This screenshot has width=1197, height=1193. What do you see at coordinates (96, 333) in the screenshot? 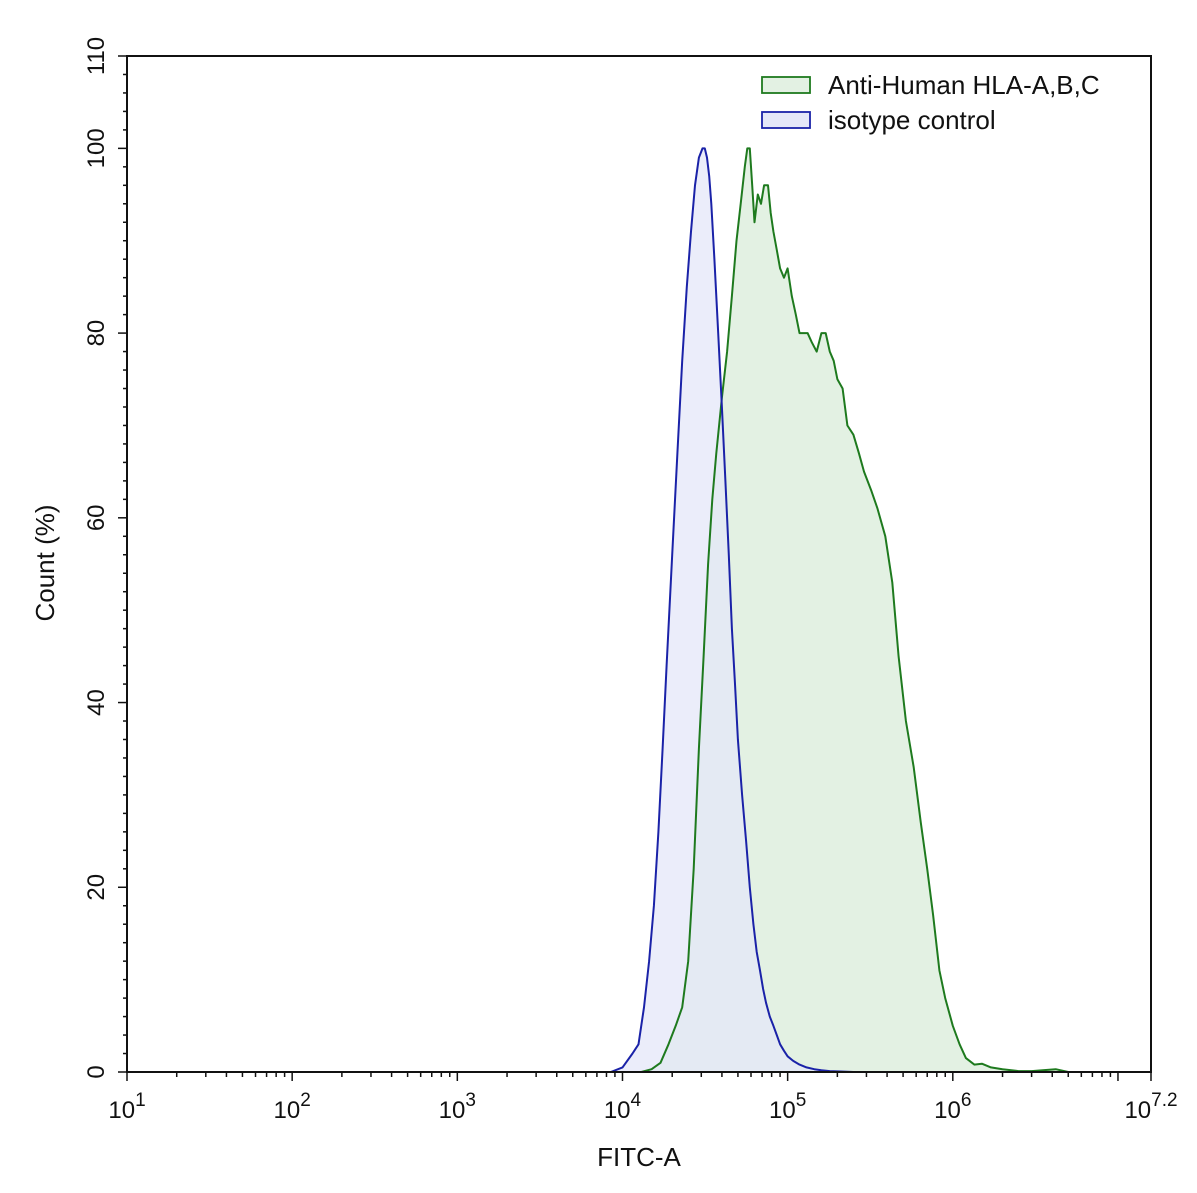
I see `y-tick-label: 80` at bounding box center [96, 333].